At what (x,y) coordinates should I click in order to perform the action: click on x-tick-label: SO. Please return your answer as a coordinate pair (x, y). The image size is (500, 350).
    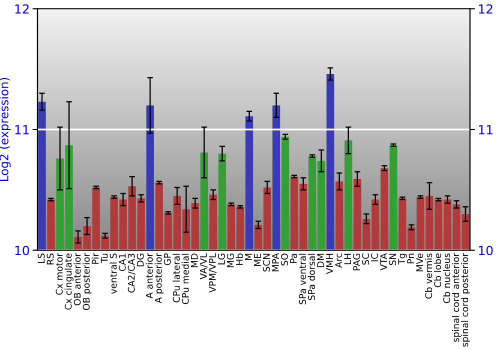
    Looking at the image, I should click on (284, 260).